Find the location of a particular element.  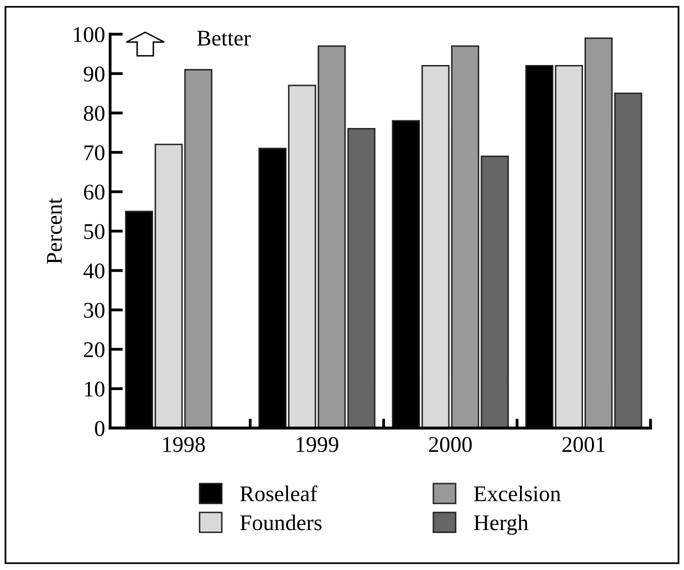

y-axis-title: Percent is located at coordinates (54, 231).